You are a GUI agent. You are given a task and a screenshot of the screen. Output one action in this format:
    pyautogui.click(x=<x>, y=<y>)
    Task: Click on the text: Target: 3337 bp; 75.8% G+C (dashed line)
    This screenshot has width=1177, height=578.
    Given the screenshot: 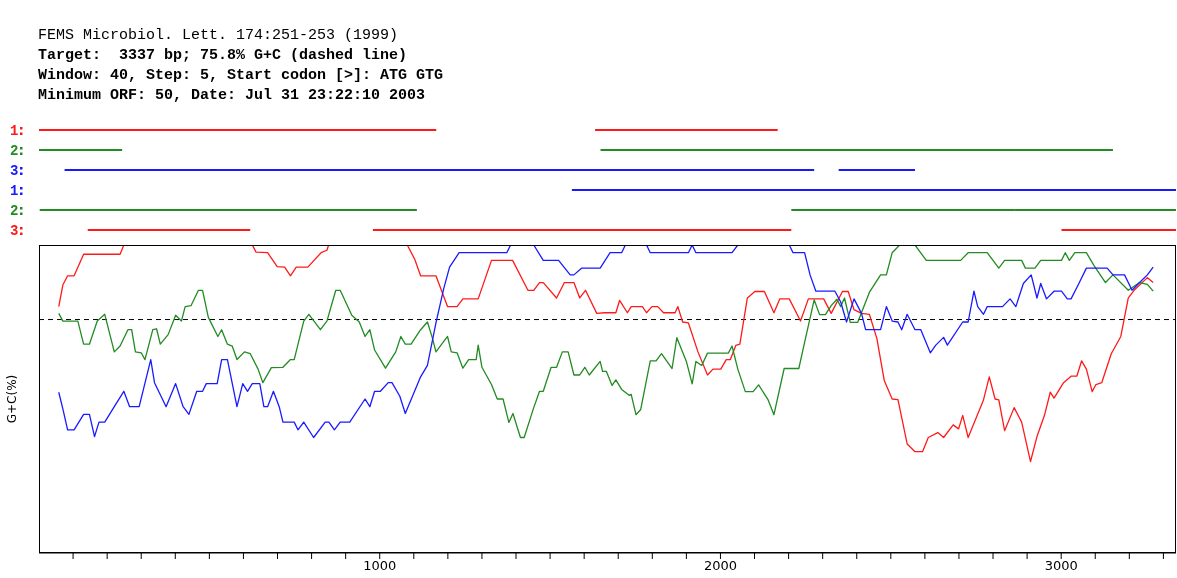 What is the action you would take?
    pyautogui.click(x=223, y=56)
    